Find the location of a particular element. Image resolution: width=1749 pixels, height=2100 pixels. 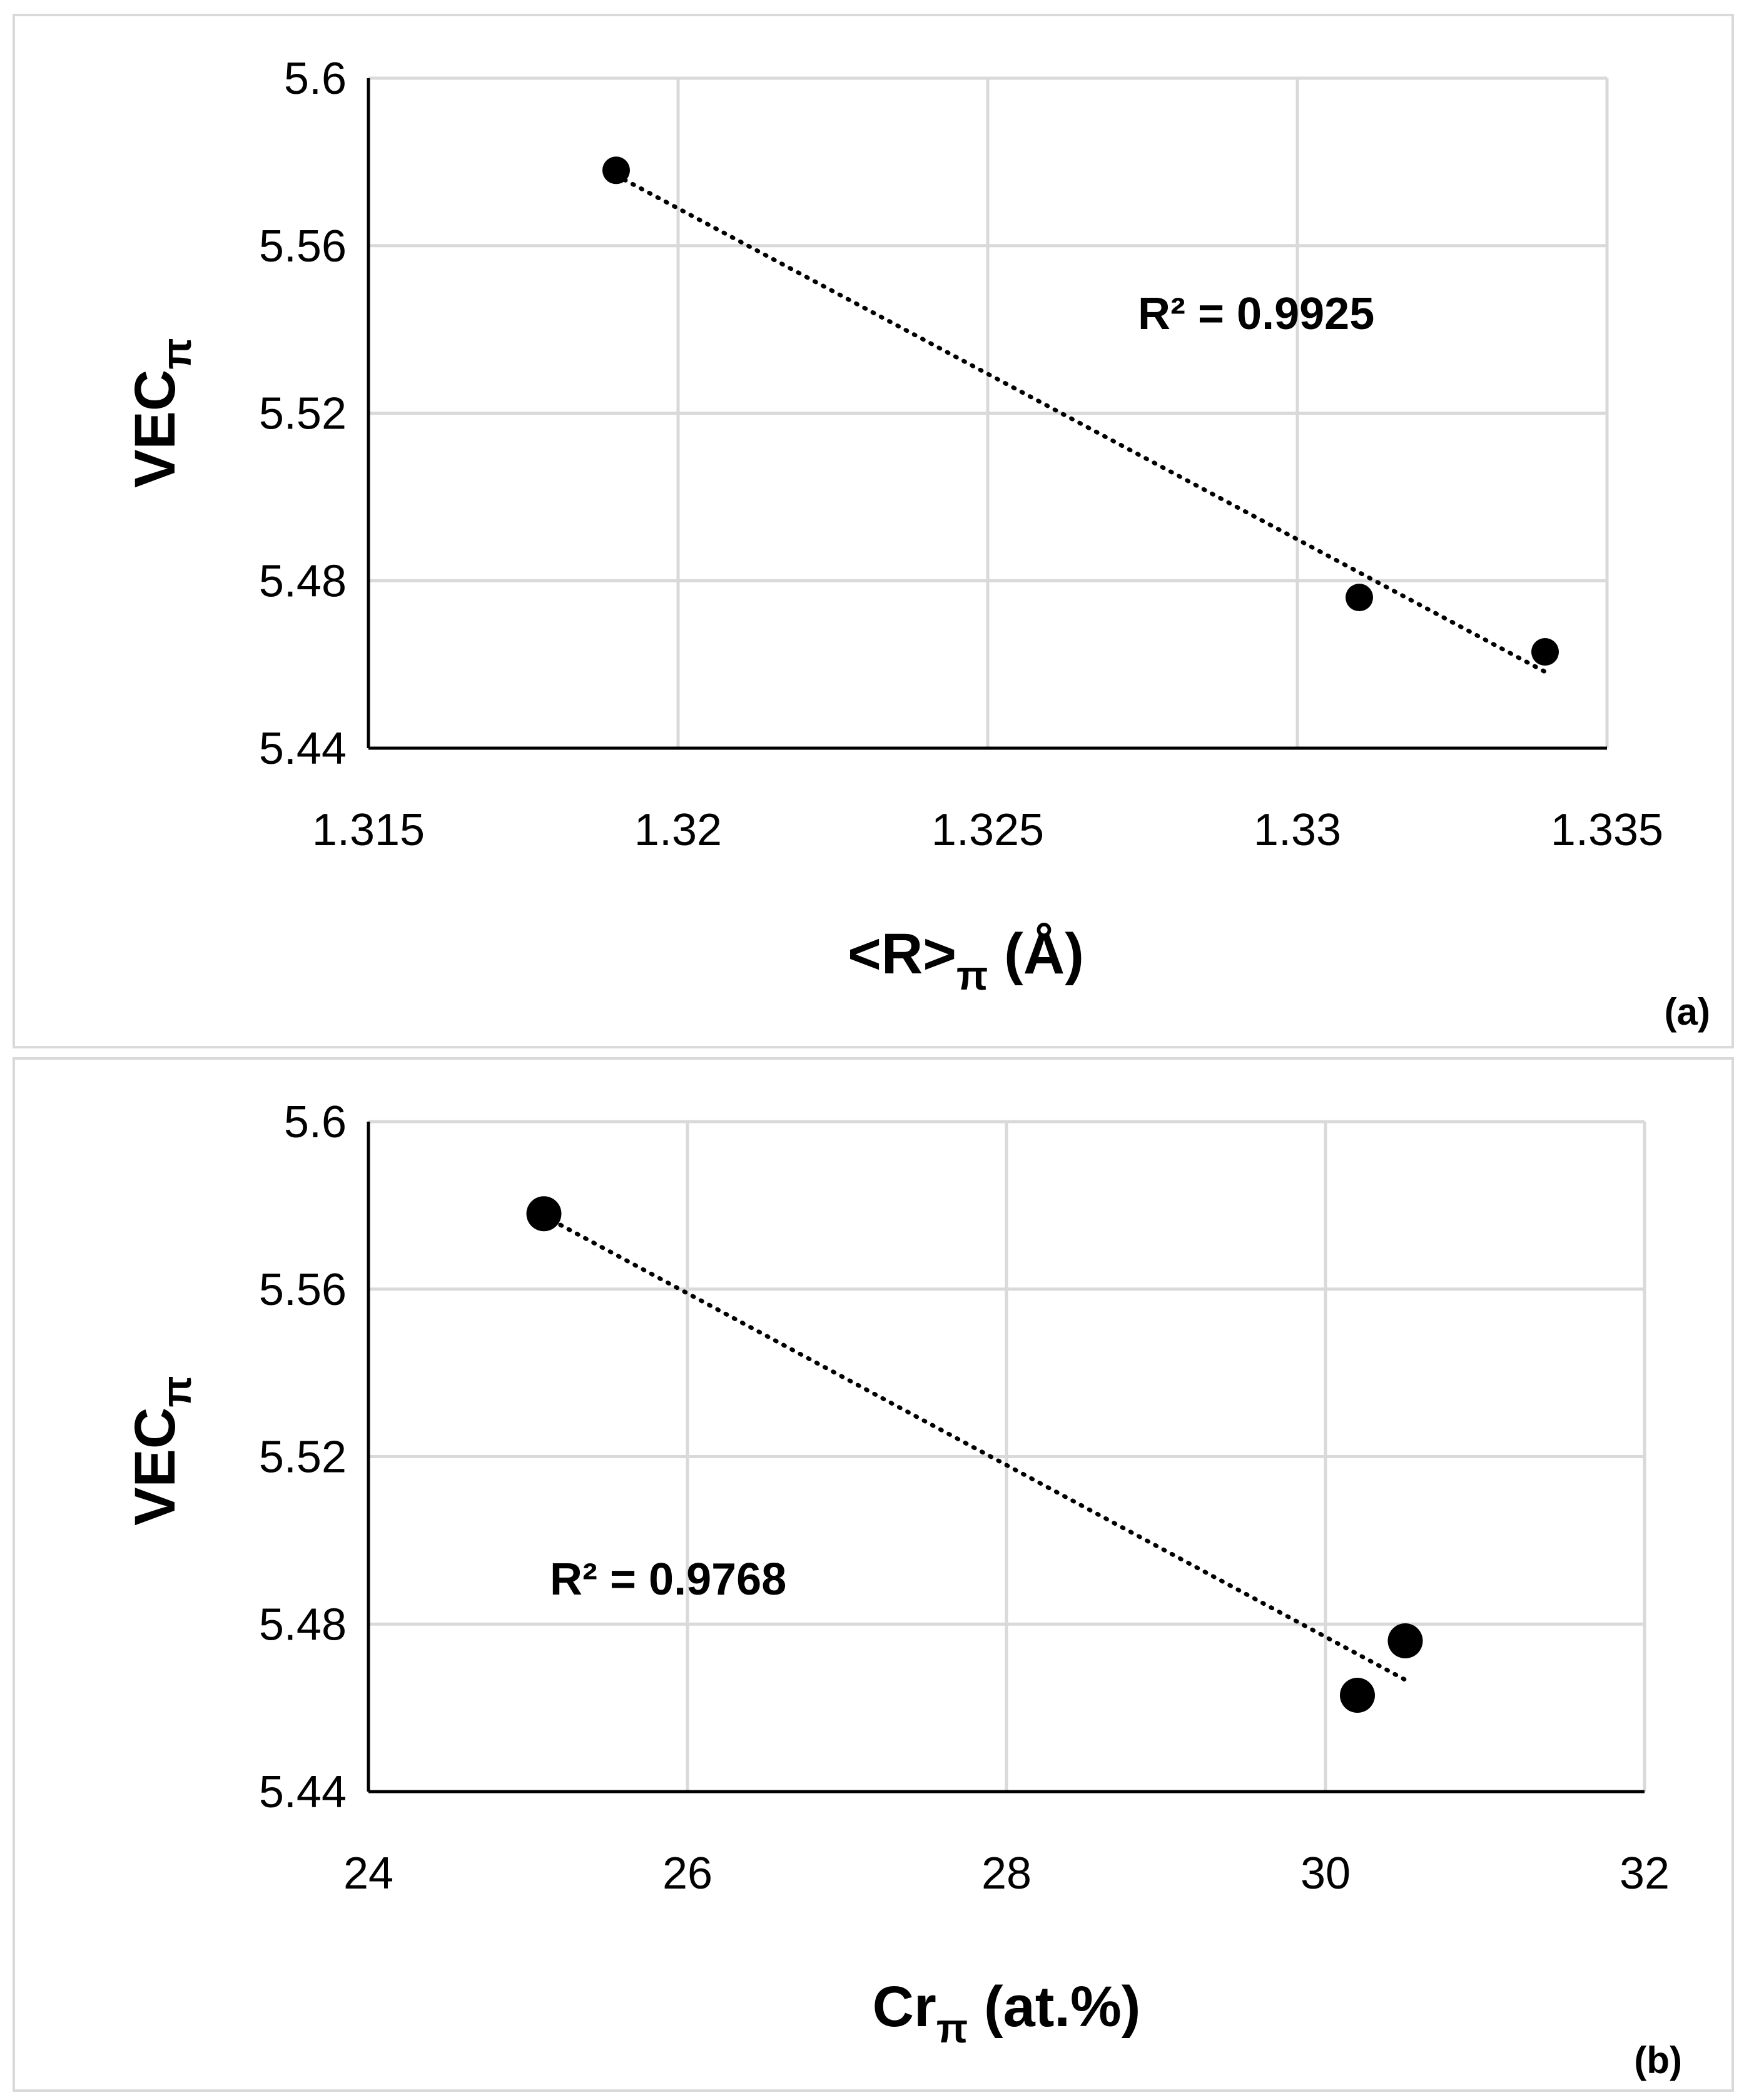

chart-a-y-tick-label: 5.6 is located at coordinates (315, 79).